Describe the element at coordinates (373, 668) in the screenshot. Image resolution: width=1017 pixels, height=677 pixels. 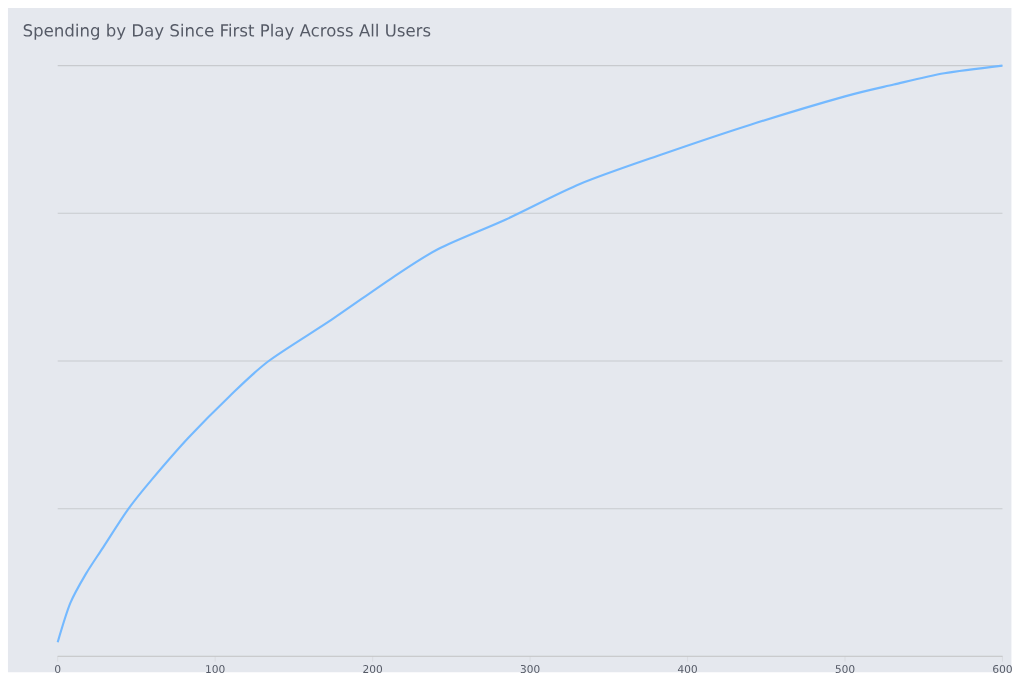
I see `x-tick-label: 200` at that location.